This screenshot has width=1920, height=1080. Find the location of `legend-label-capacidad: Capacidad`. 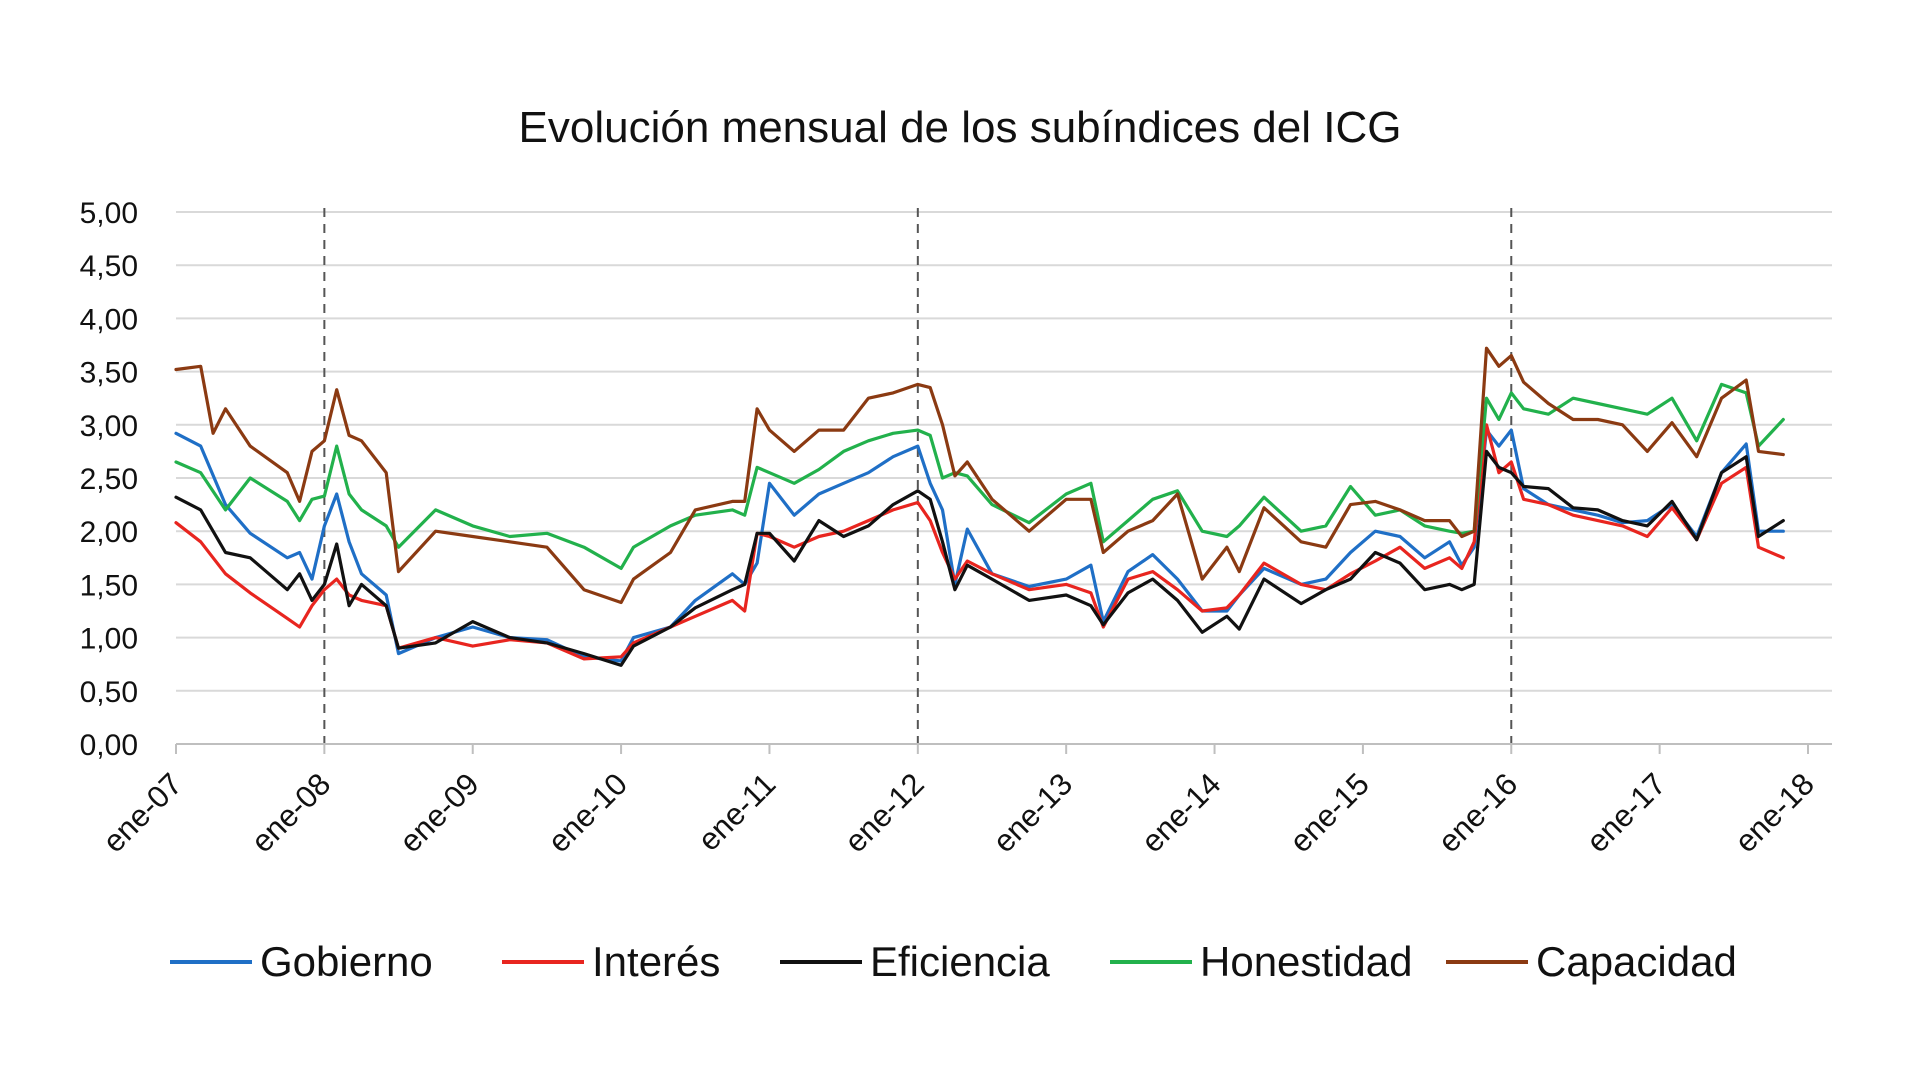

legend-label-capacidad: Capacidad is located at coordinates (1636, 961).